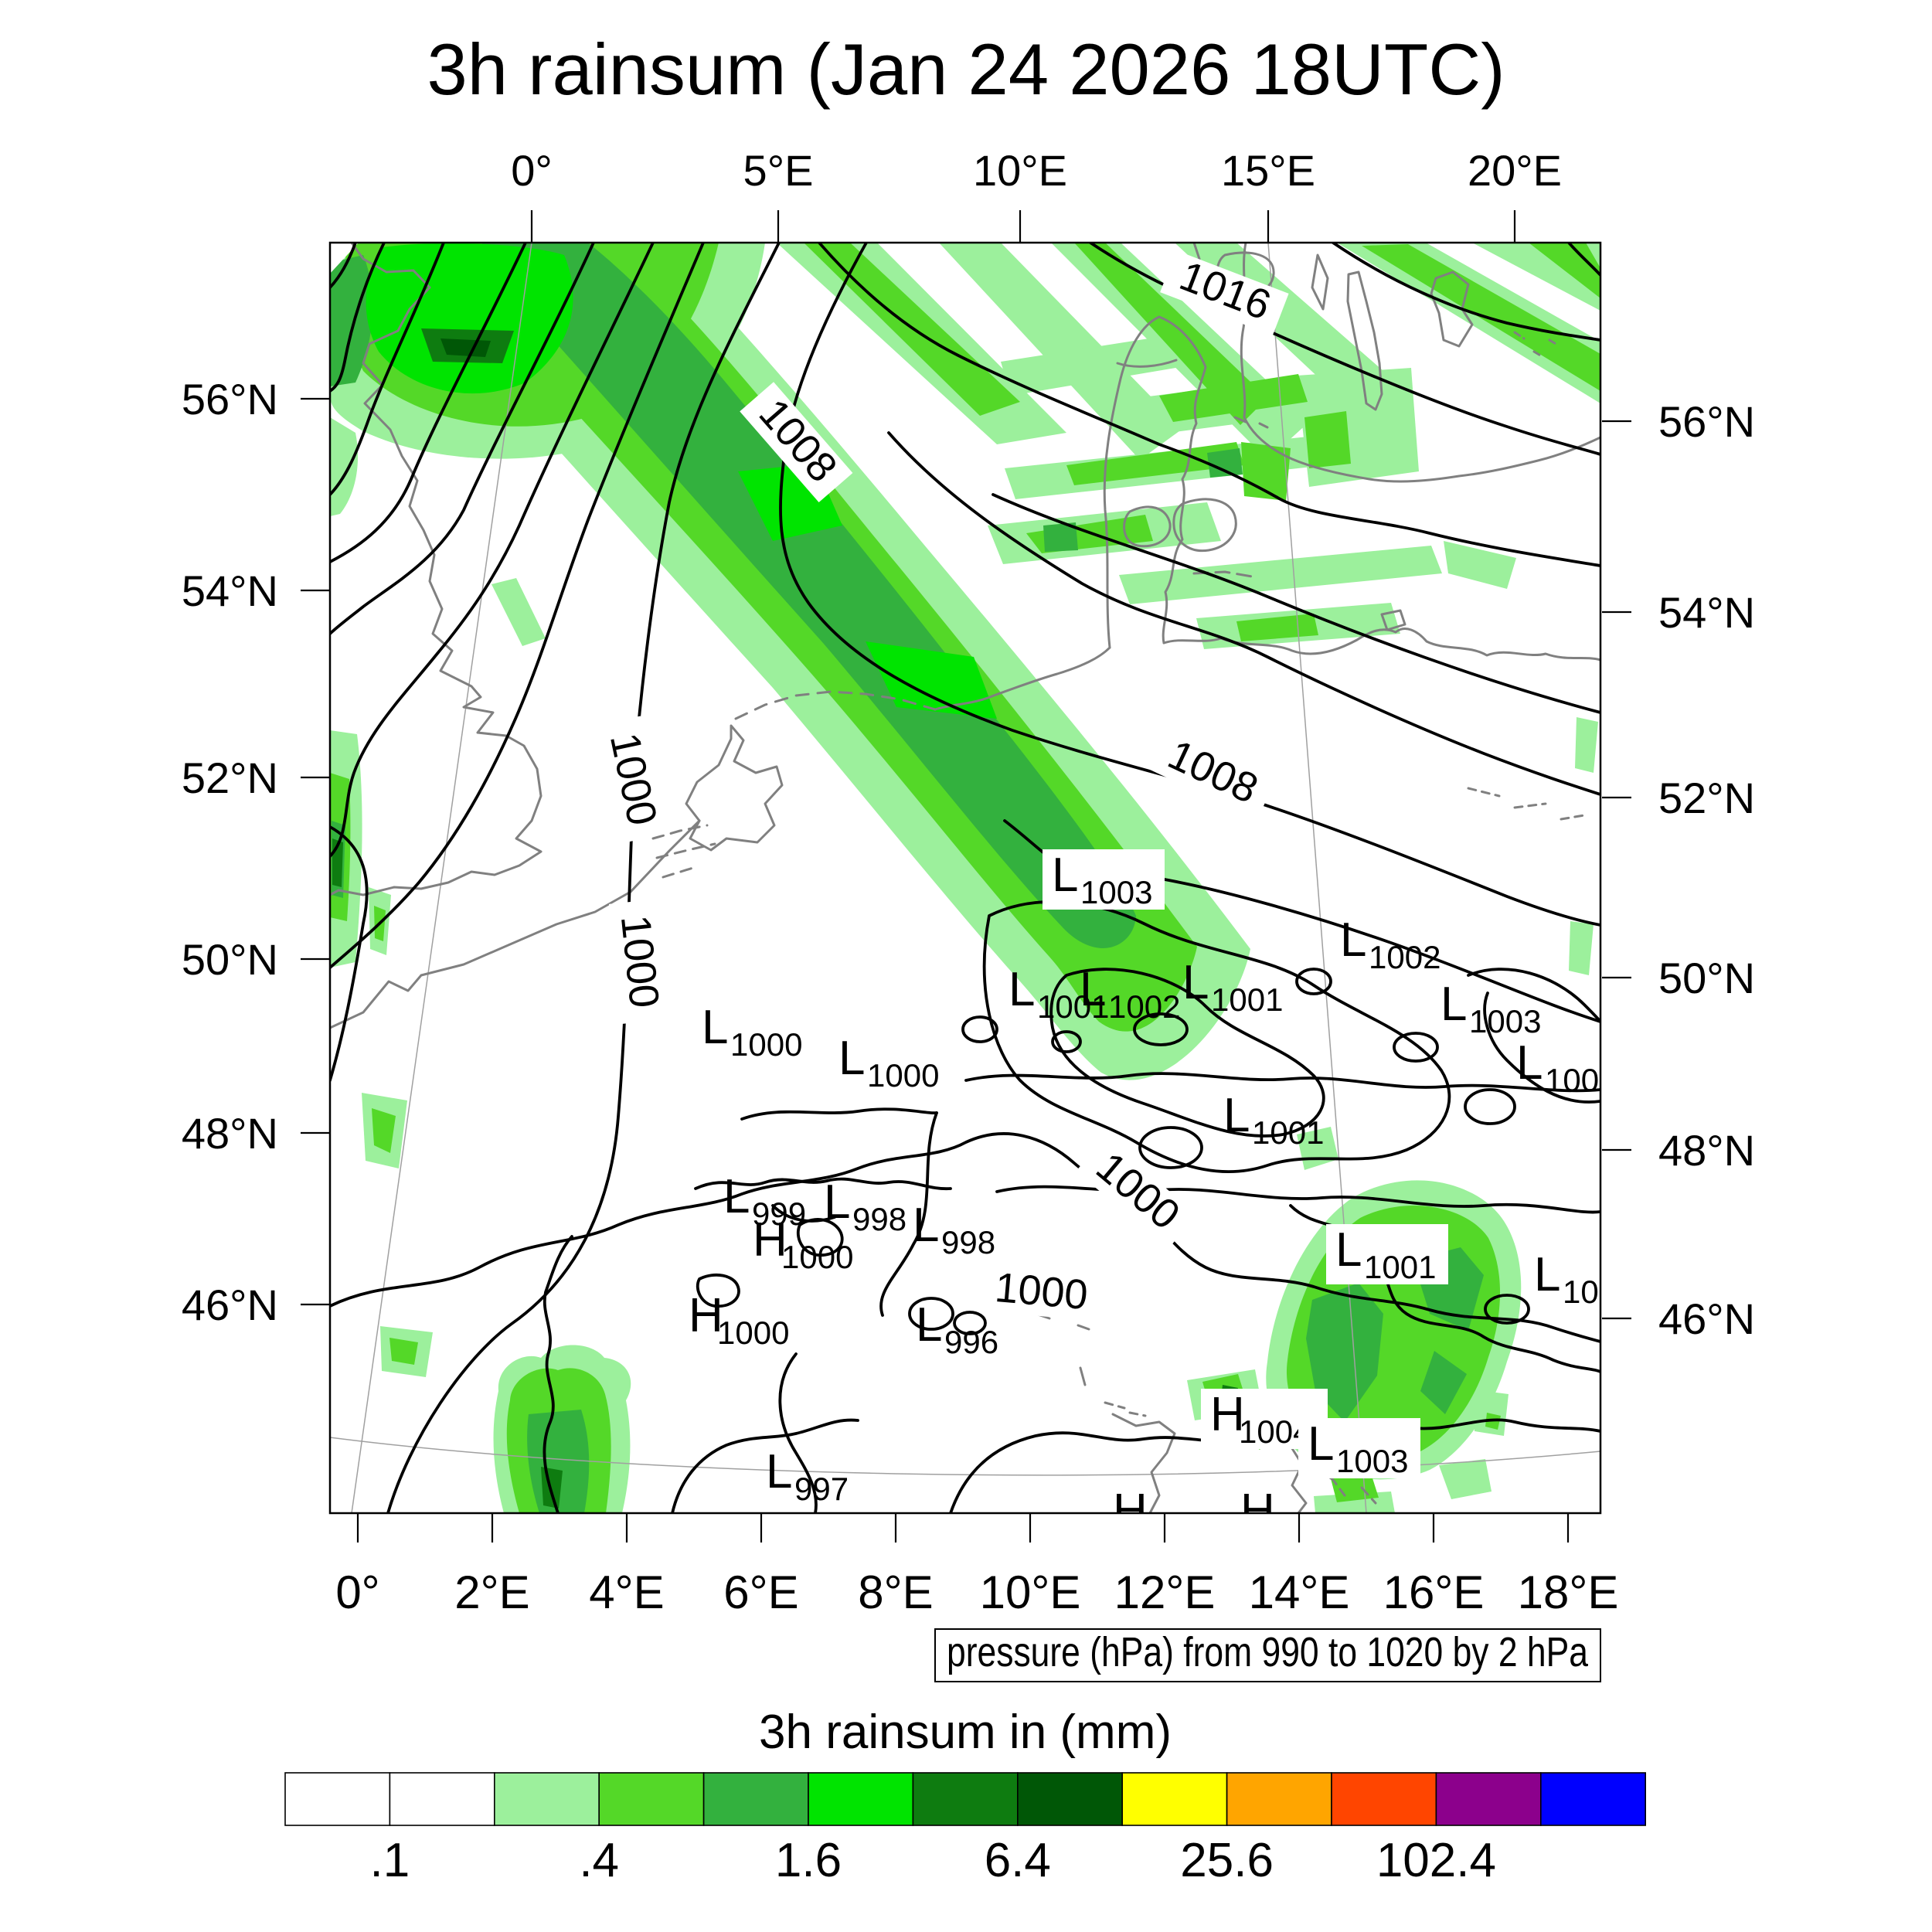 Image resolution: width=1932 pixels, height=1932 pixels. What do you see at coordinates (1299, 1592) in the screenshot?
I see `svg-text: 14°E` at bounding box center [1299, 1592].